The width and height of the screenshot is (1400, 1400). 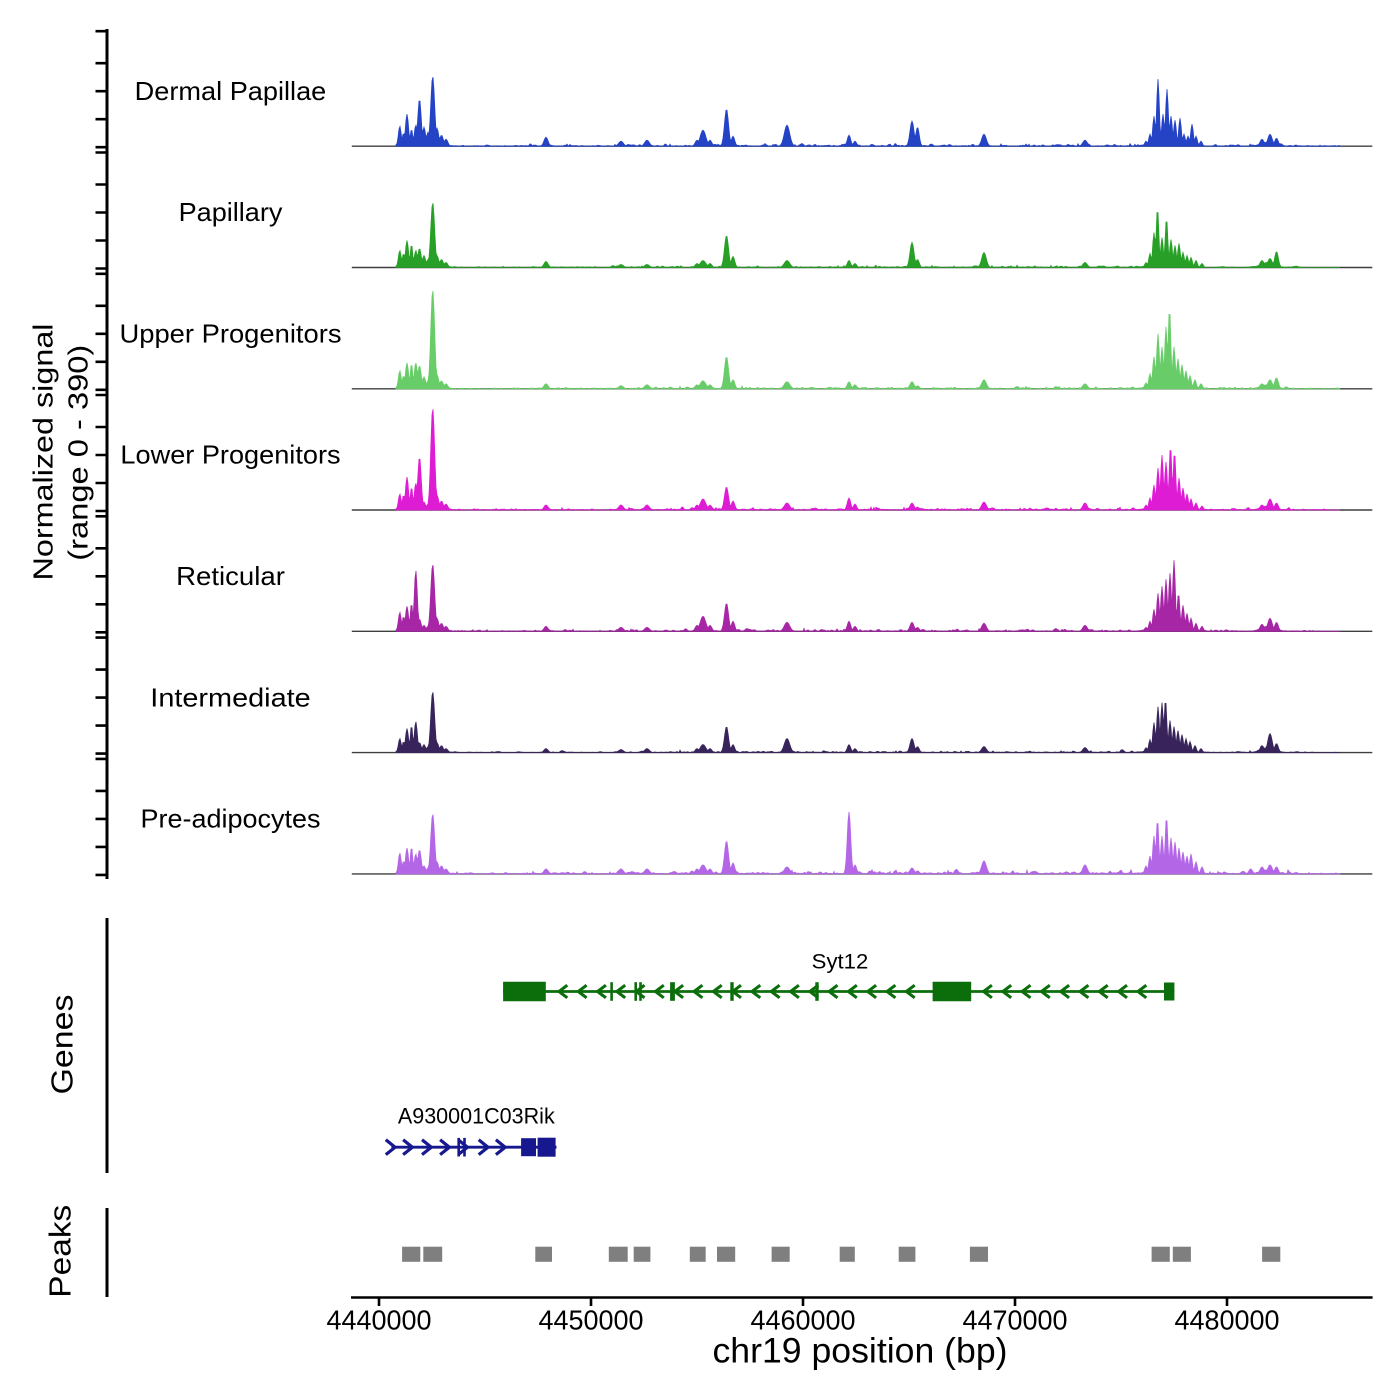 I want to click on svg-text: A930001C03Rik, so click(x=477, y=1116).